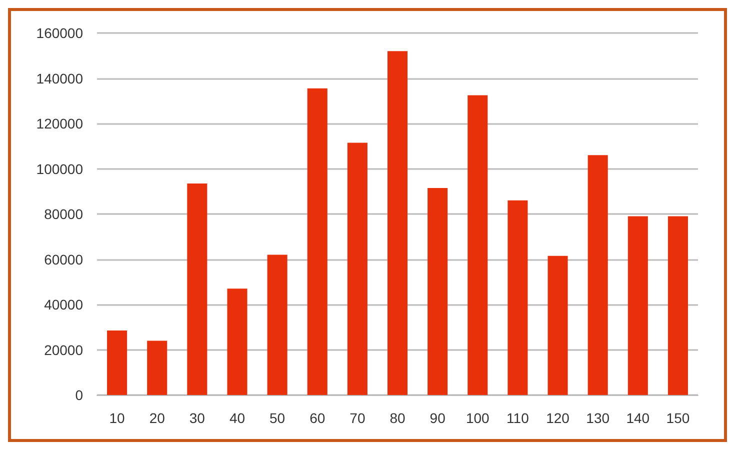 This screenshot has height=450, width=735. Describe the element at coordinates (60, 168) in the screenshot. I see `y-tick-label: 100000` at that location.